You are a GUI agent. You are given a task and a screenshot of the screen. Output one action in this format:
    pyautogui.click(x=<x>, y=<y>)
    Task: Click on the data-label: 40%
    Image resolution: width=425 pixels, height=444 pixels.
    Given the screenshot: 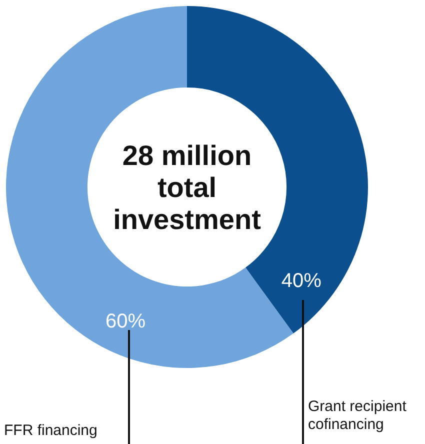 What is the action you would take?
    pyautogui.click(x=301, y=281)
    